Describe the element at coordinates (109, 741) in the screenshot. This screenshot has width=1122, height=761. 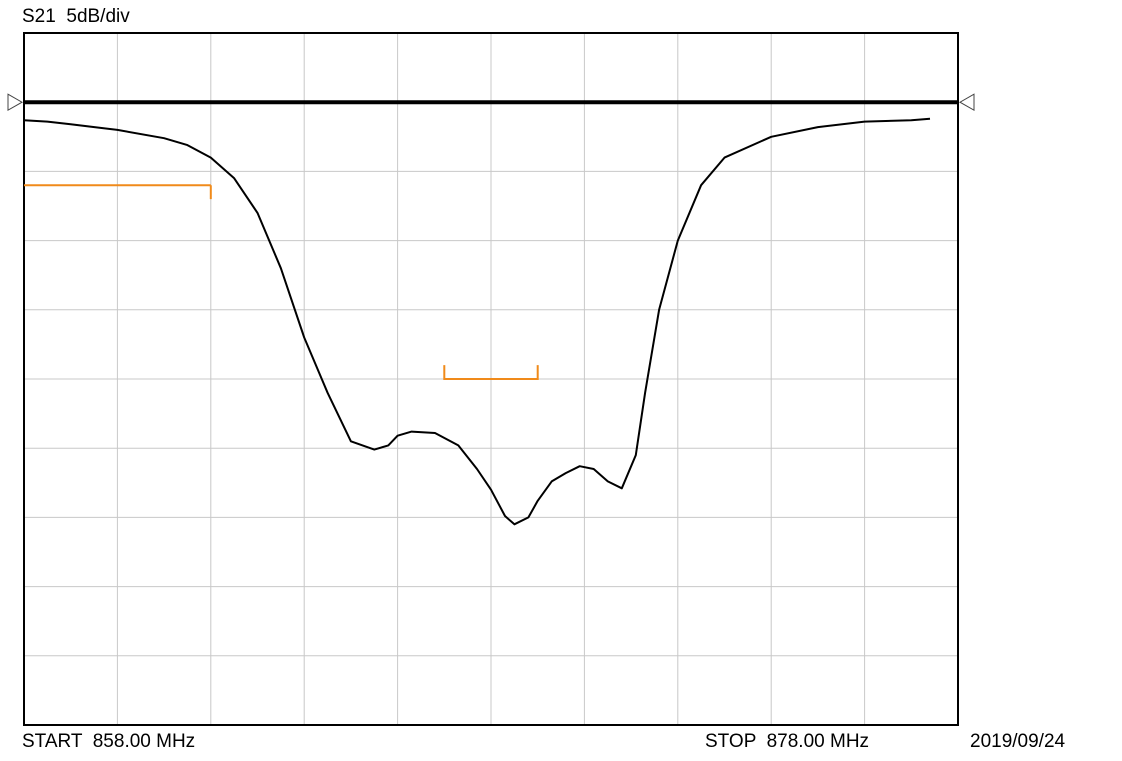
I see `start-frequency: START 858.00 MHz` at that location.